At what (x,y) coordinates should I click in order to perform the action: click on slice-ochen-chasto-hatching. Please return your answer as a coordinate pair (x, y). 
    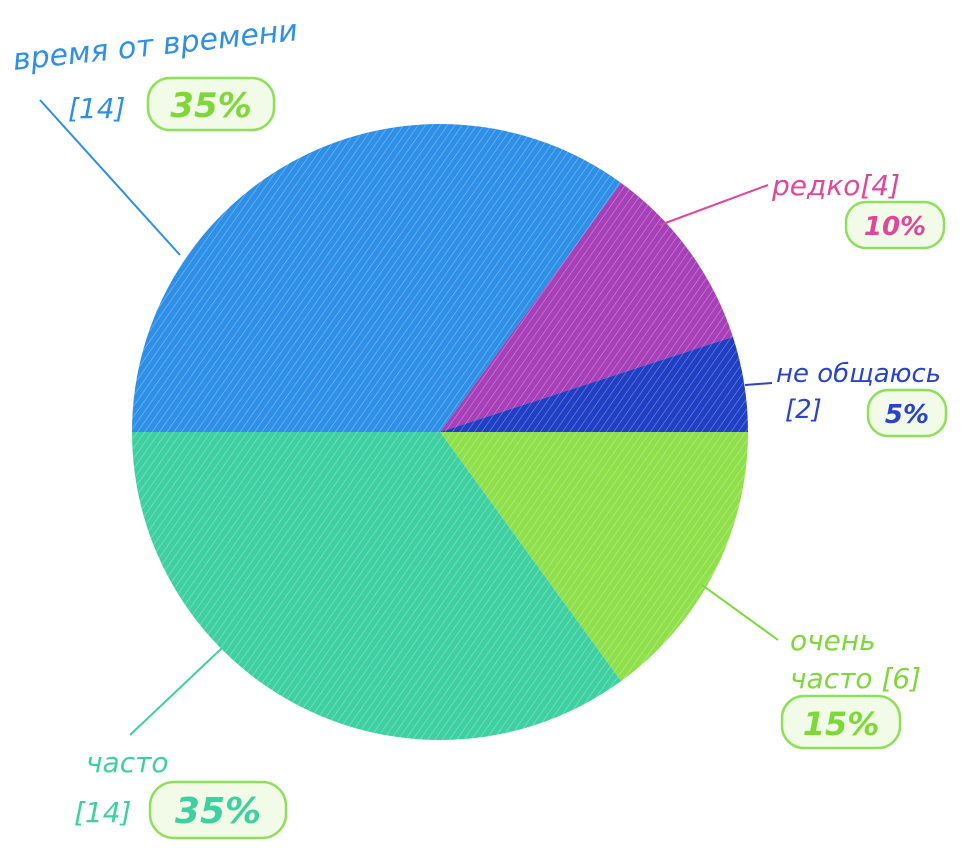
    Looking at the image, I should click on (594, 557).